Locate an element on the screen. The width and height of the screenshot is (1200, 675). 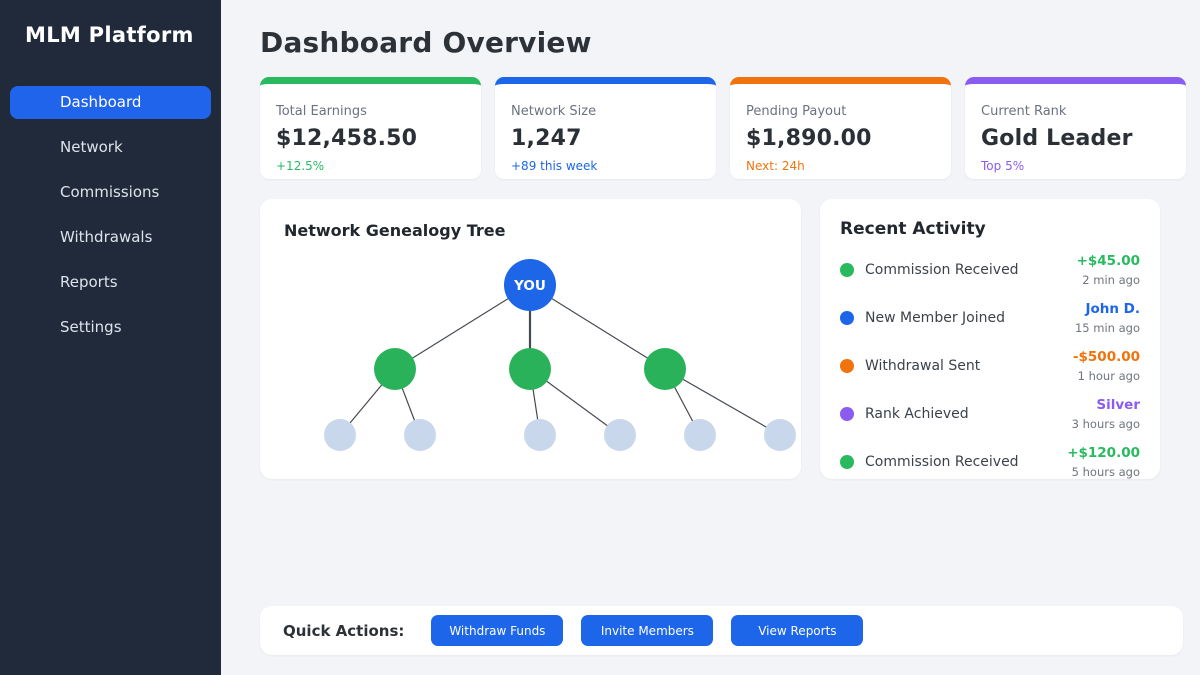
sidebar-item-withdrawals: Withdrawals is located at coordinates (106, 237).